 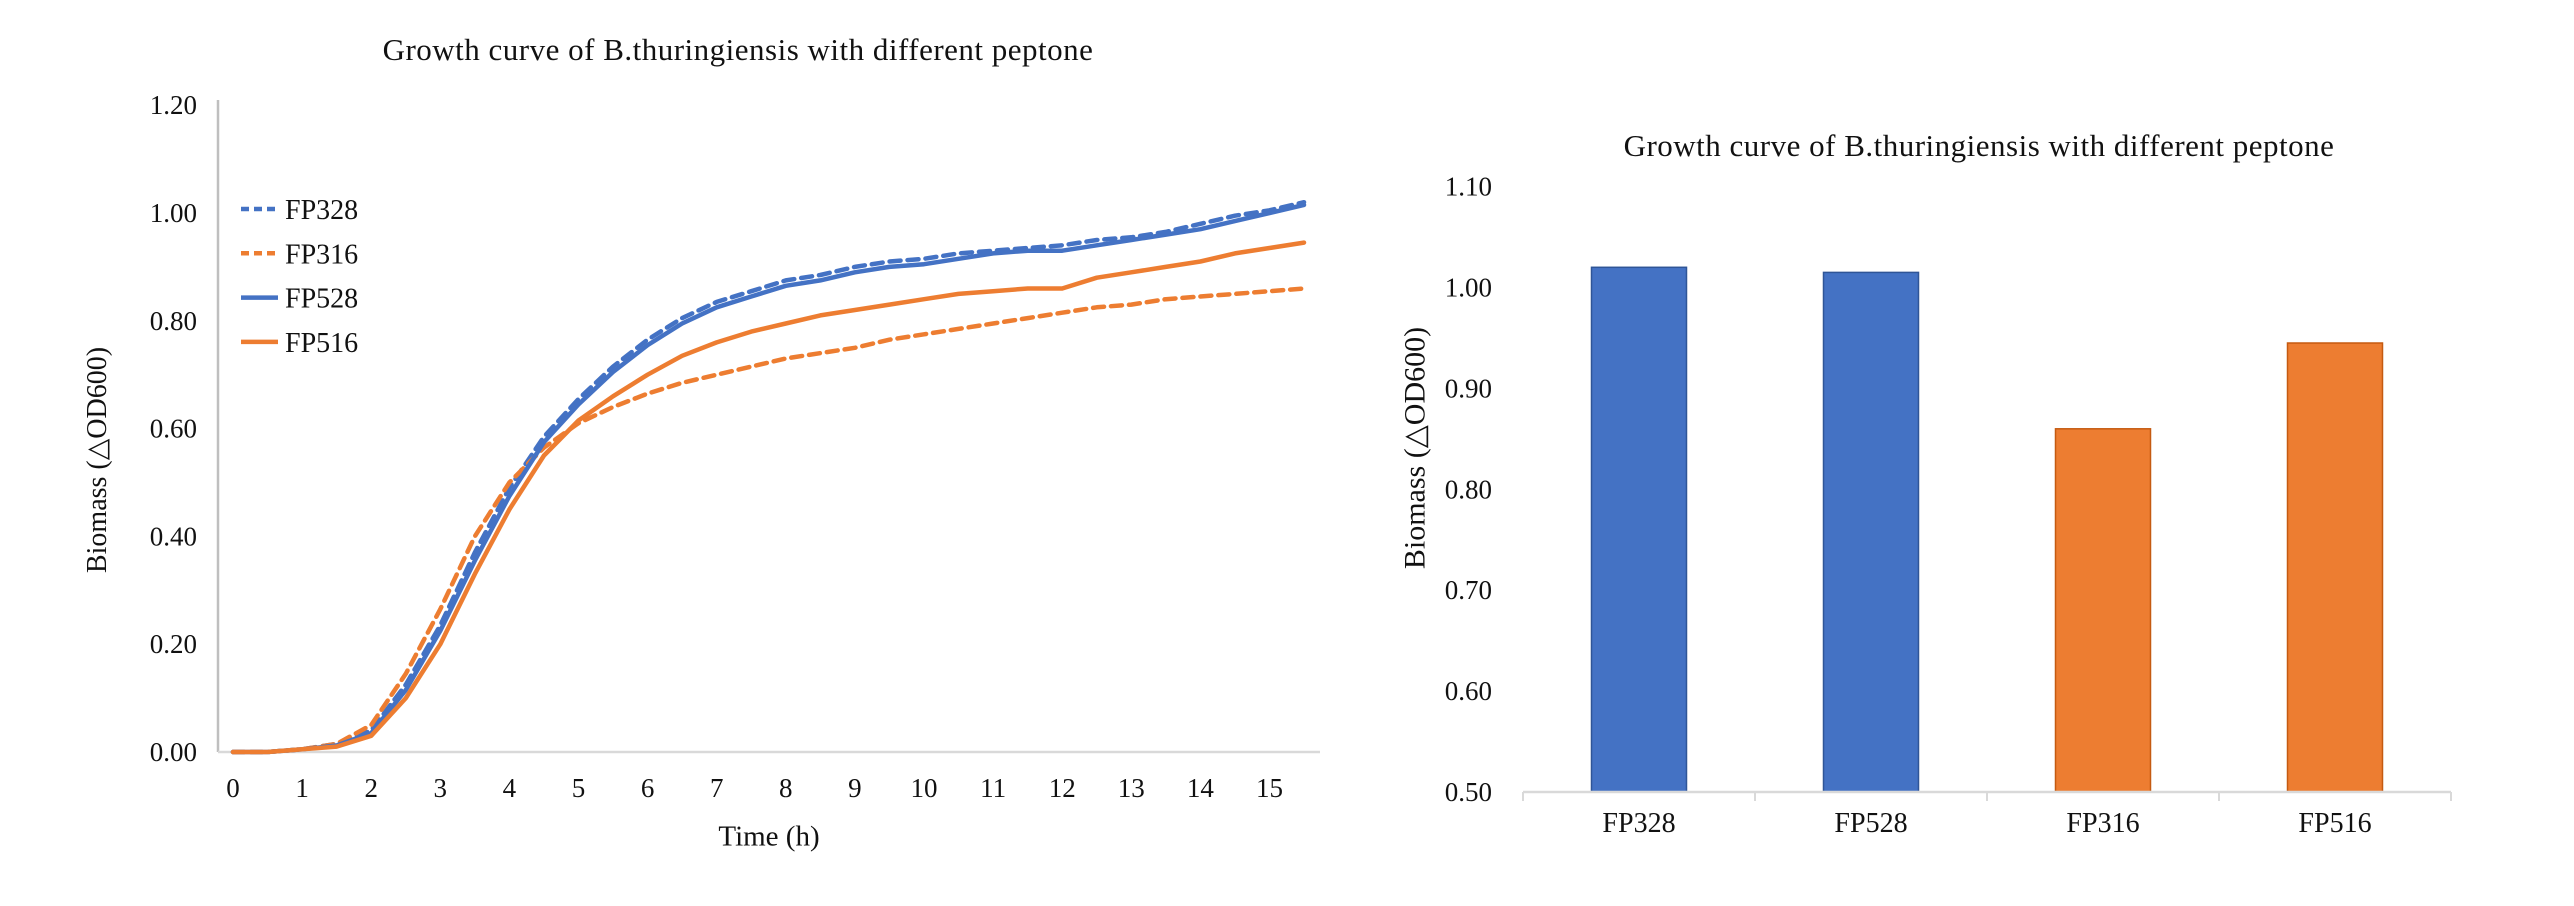 I want to click on line-chart-x-tick-label: 11, so click(x=993, y=788).